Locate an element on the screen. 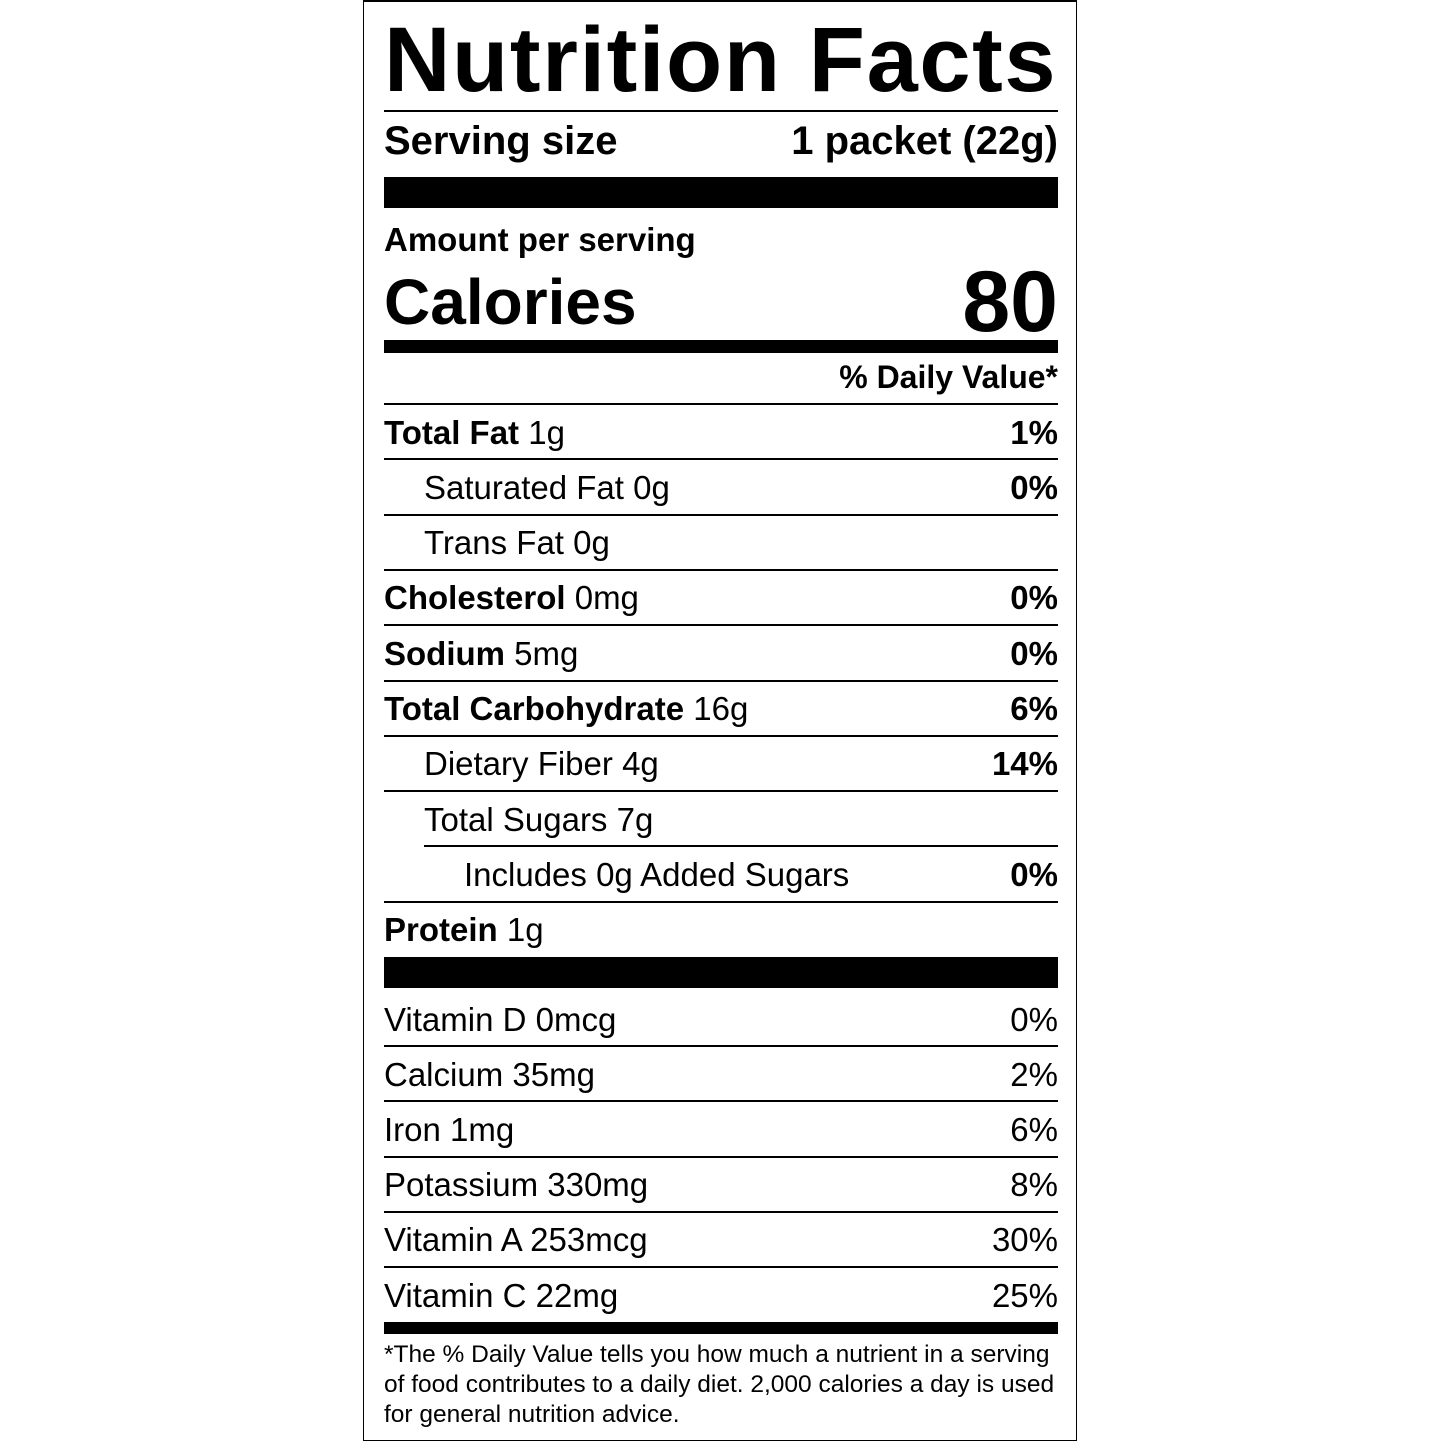 The width and height of the screenshot is (1440, 1441). nutrient-row: Includes 0g Added Sugars 0% is located at coordinates (721, 874).